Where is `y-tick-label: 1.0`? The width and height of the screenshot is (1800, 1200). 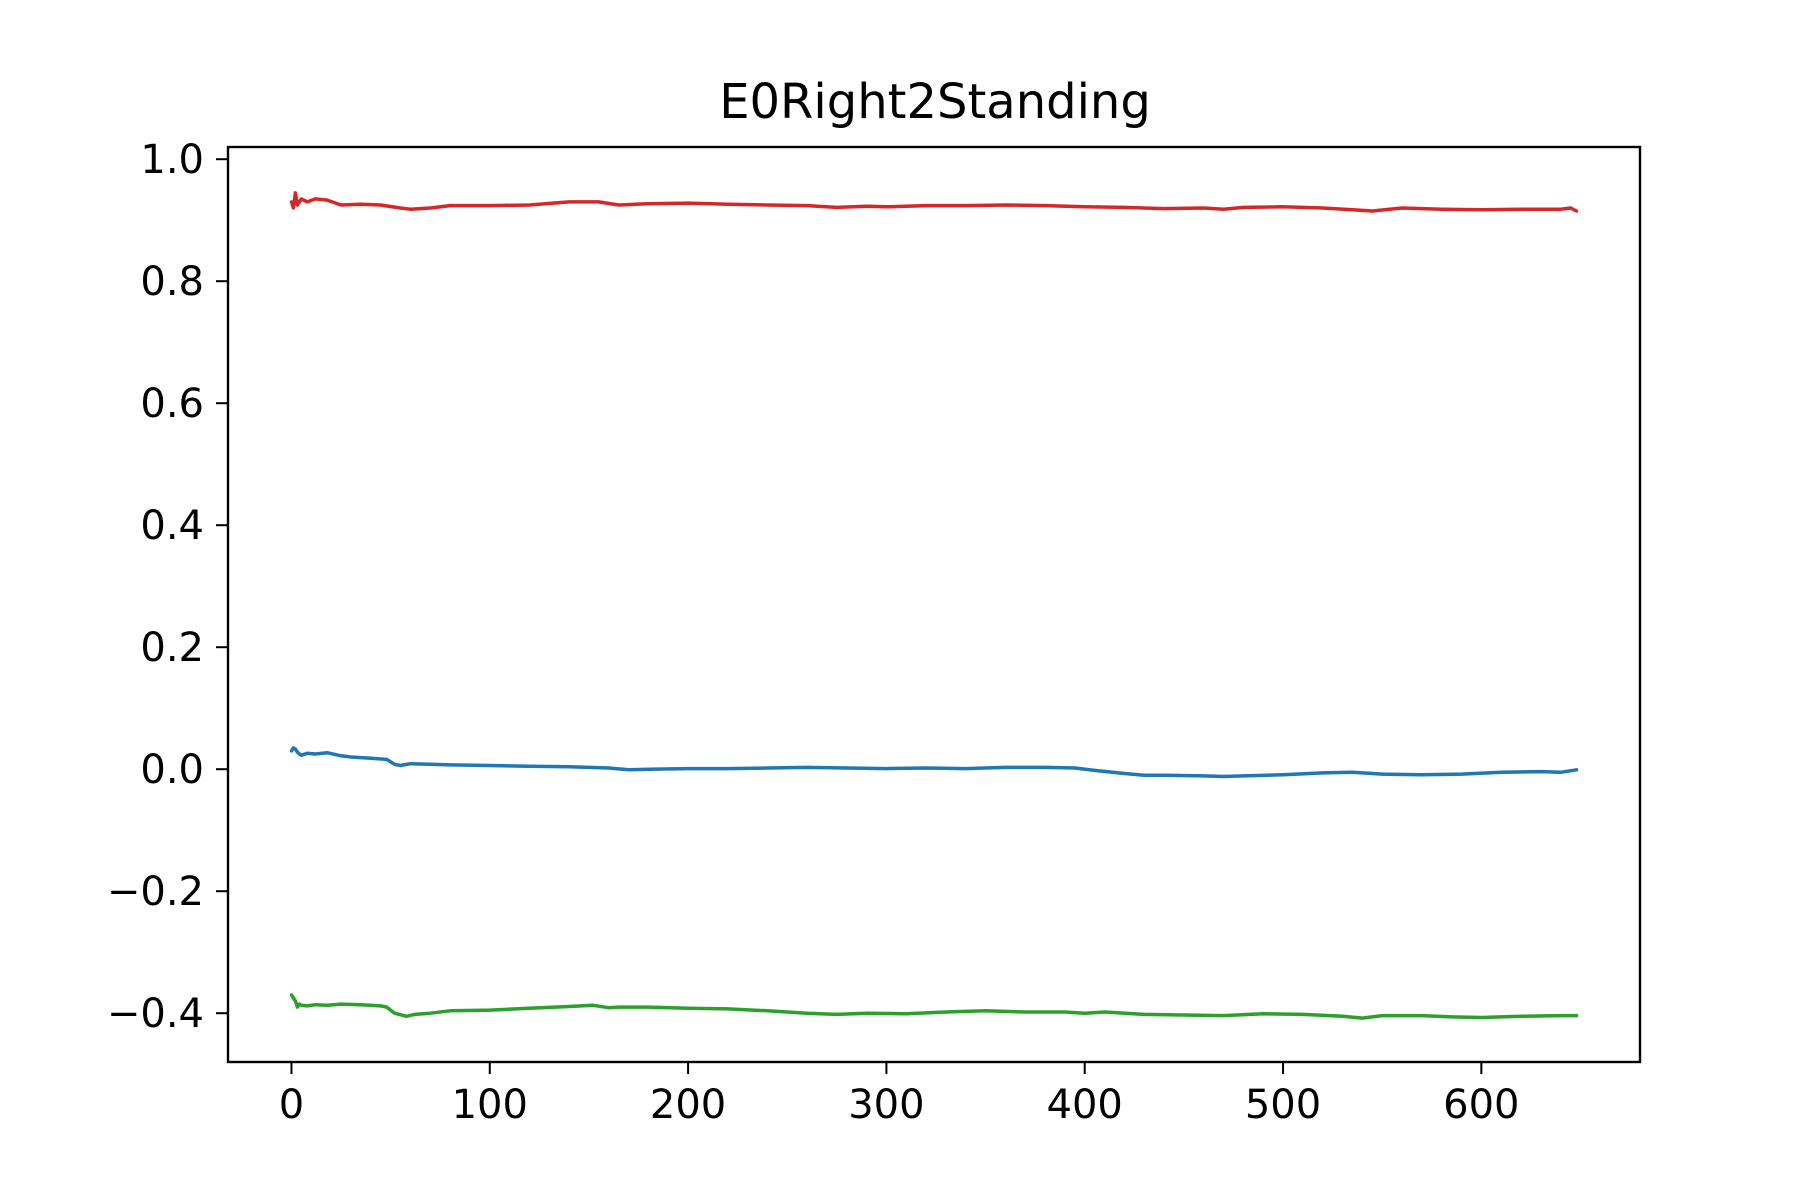 y-tick-label: 1.0 is located at coordinates (172, 160).